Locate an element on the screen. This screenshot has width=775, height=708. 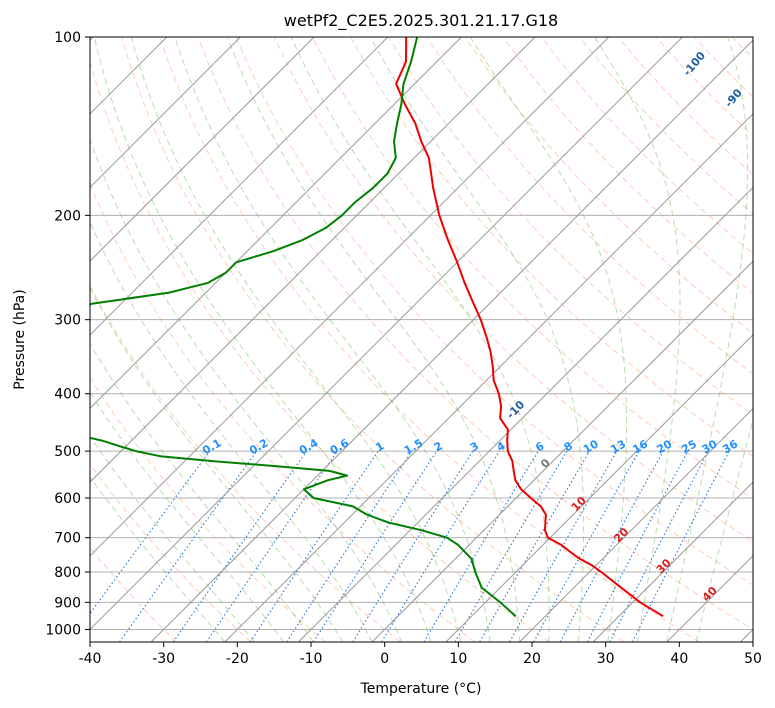
mixing-ratio-label: 36 is located at coordinates (730, 446).